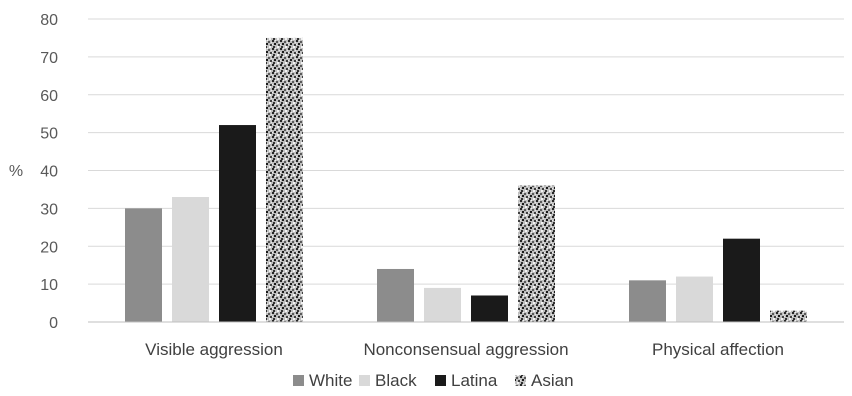 This screenshot has height=396, width=852. What do you see at coordinates (396, 380) in the screenshot?
I see `legend-label-black: Black` at bounding box center [396, 380].